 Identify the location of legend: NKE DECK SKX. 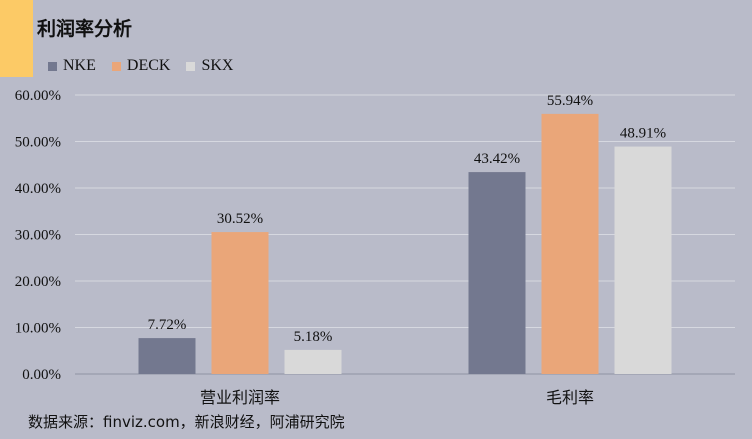
(140, 66).